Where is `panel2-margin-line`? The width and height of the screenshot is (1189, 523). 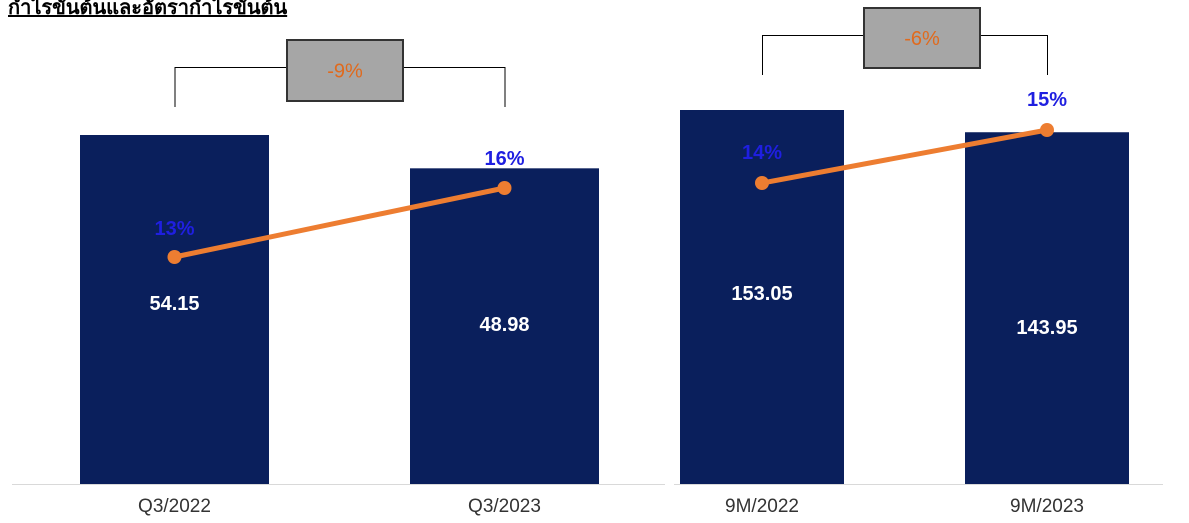
panel2-margin-line is located at coordinates (904, 156).